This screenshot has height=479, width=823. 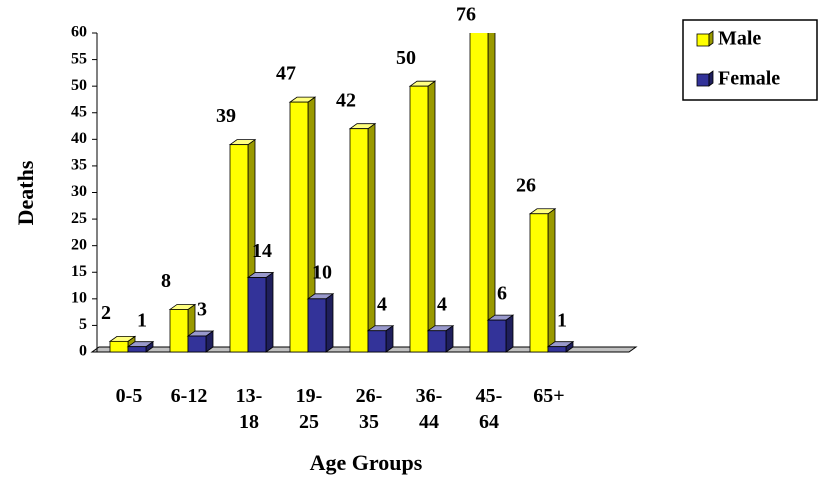 What do you see at coordinates (429, 409) in the screenshot?
I see `x-tick-label: 36-44` at bounding box center [429, 409].